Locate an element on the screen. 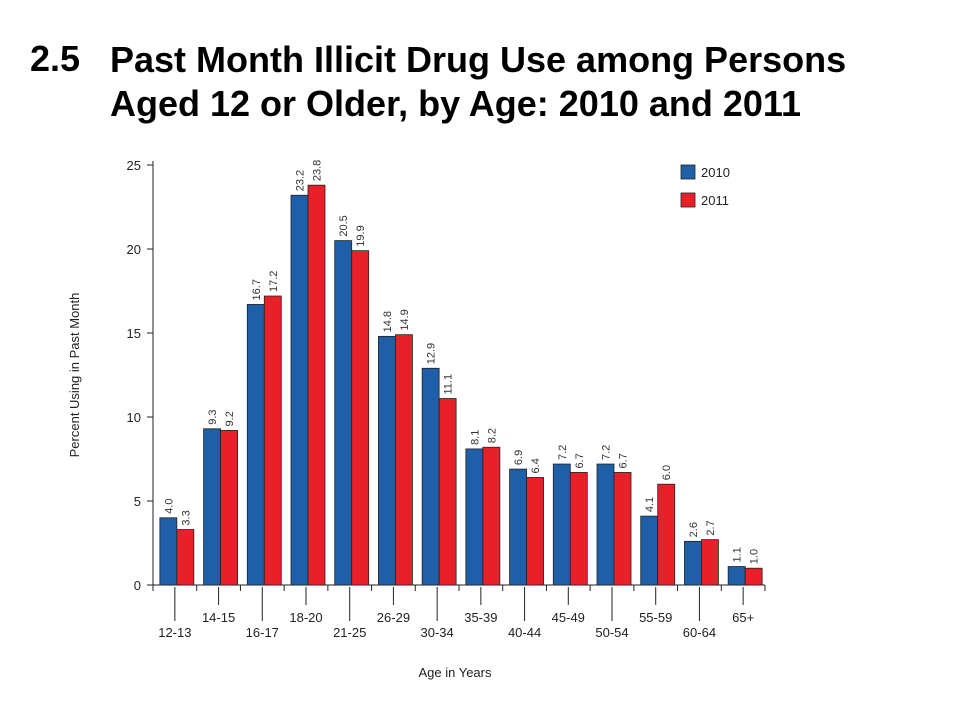 This screenshot has height=720, width=960. x-tick-label: 45-49 is located at coordinates (568, 617).